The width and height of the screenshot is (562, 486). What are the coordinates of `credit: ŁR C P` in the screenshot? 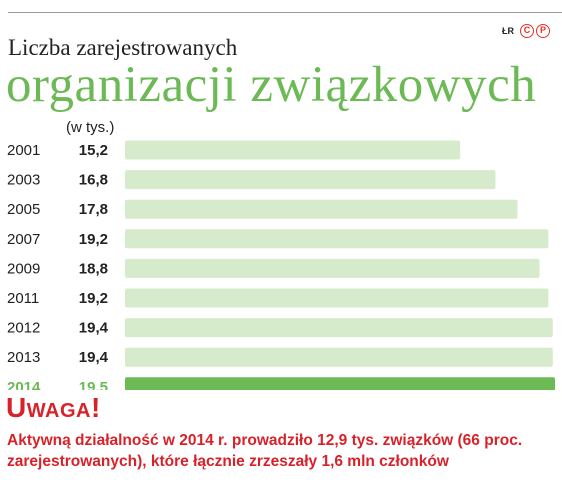 It's located at (526, 31).